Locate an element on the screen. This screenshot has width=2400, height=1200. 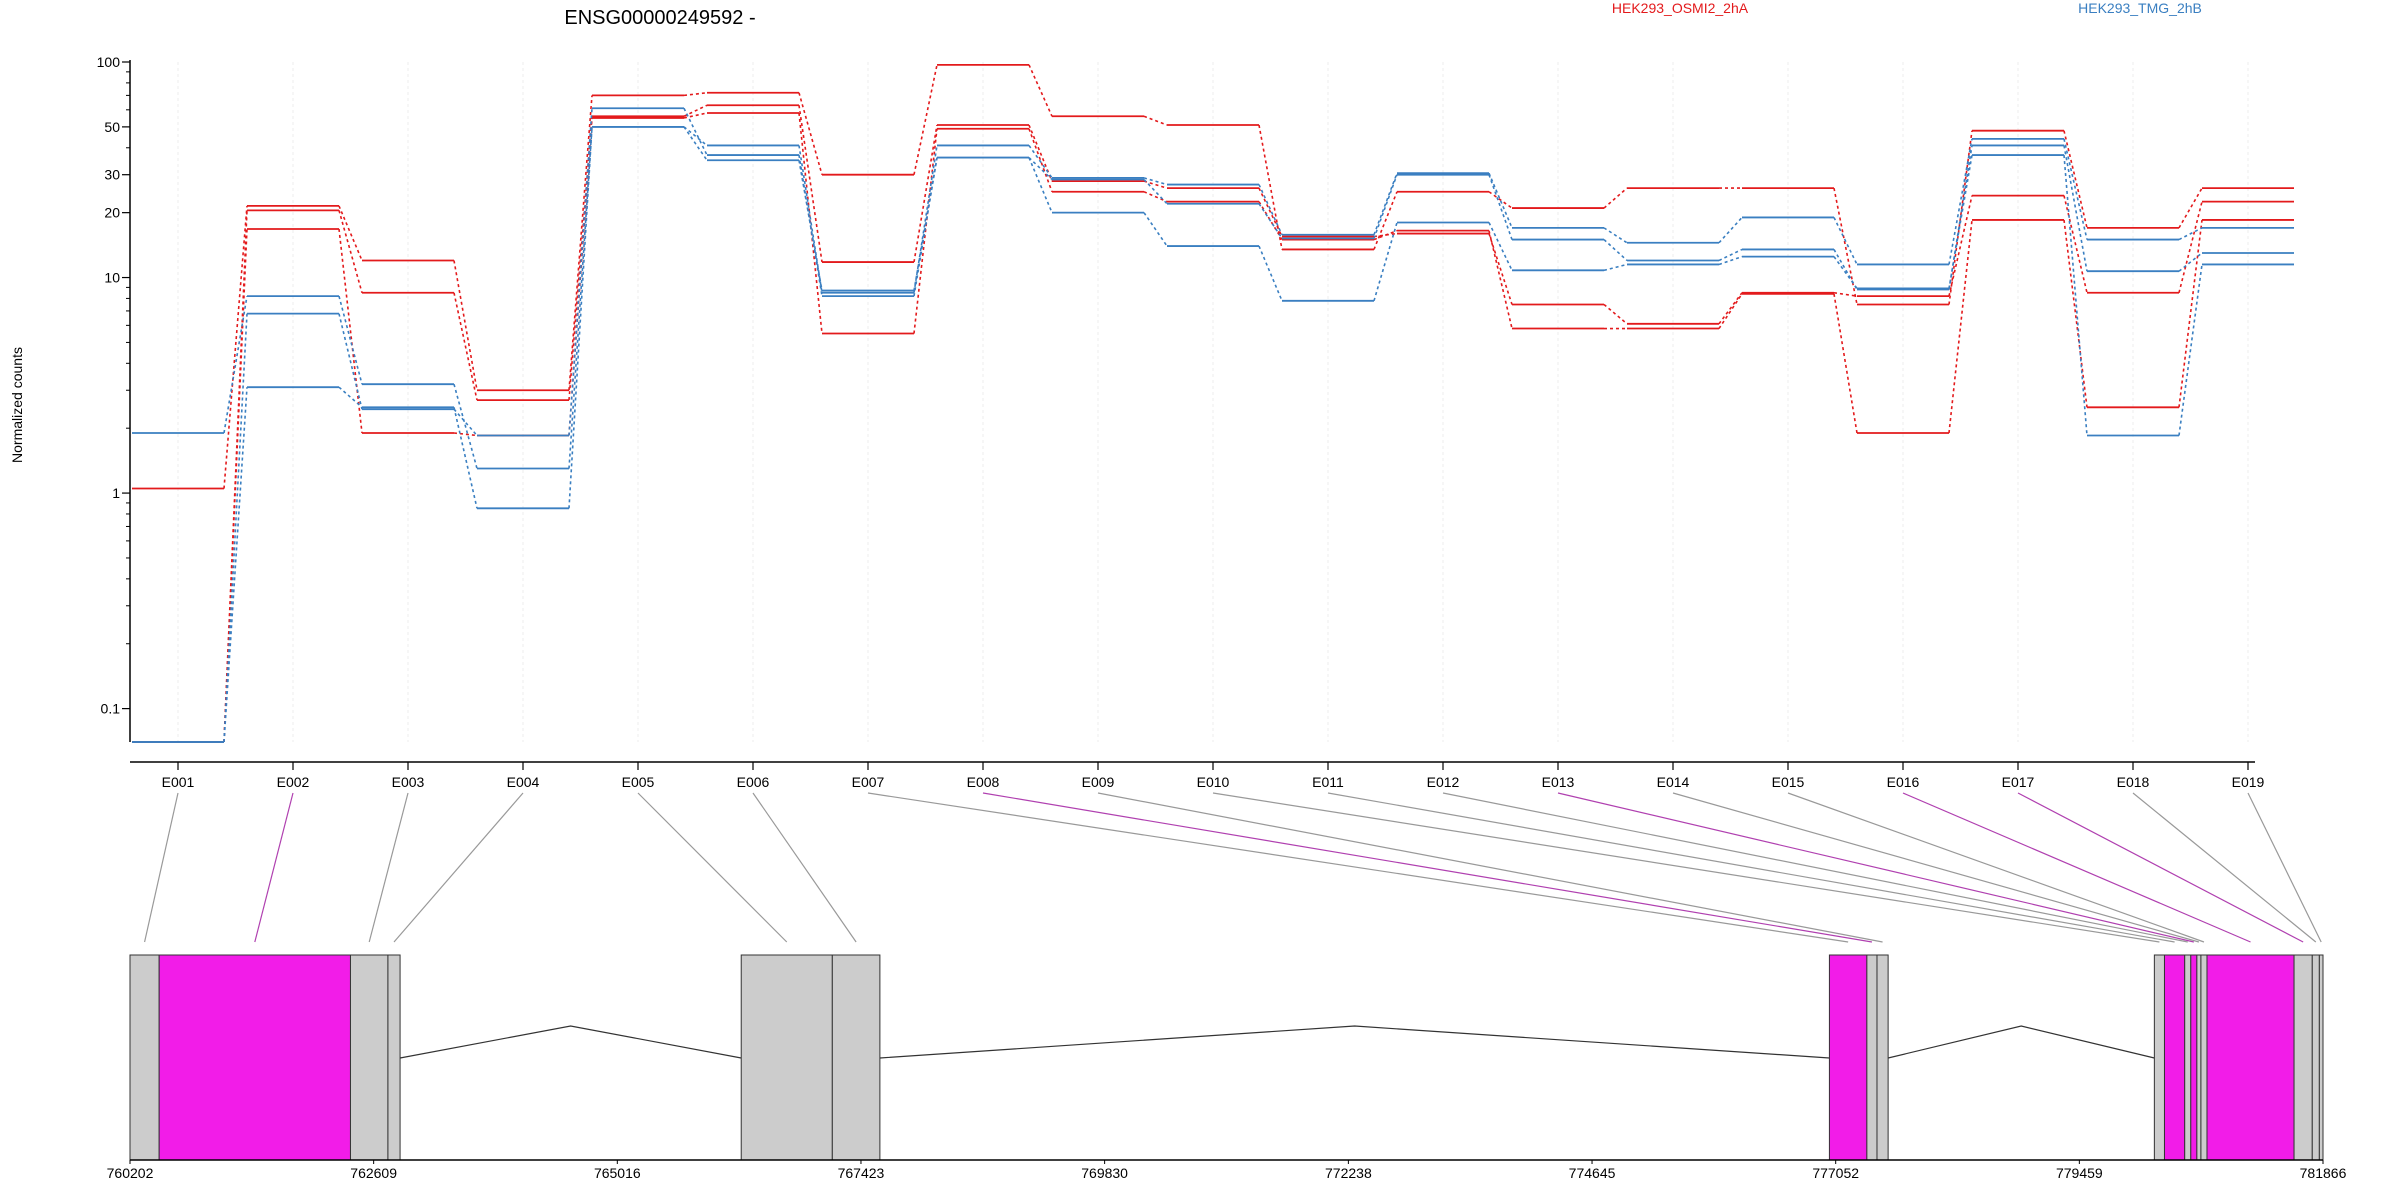
exon-connector-e001 is located at coordinates (161, 867).